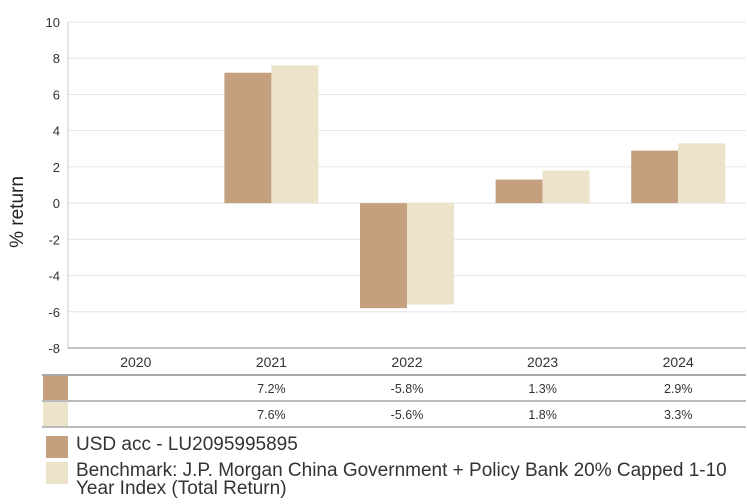 This screenshot has height=504, width=747. I want to click on table-cell: -5.8%, so click(407, 389).